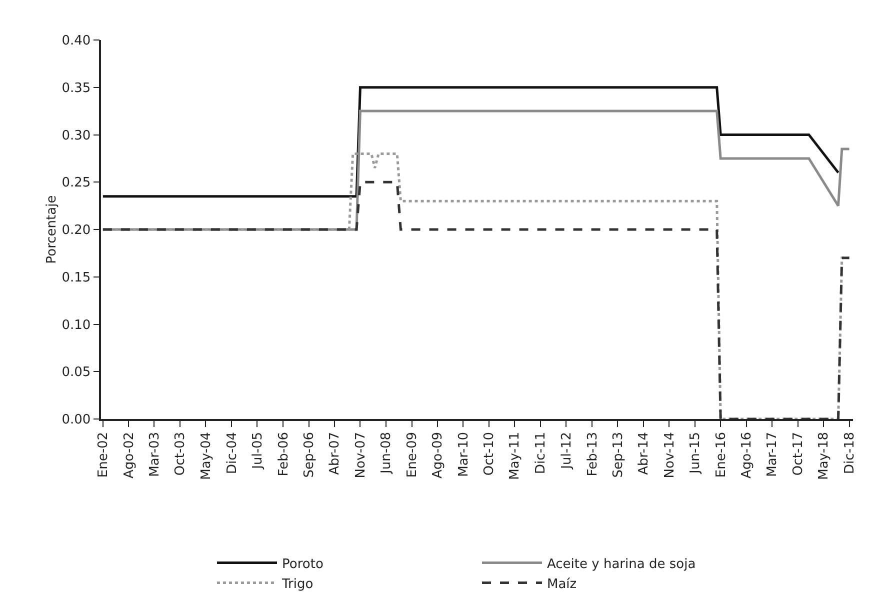 Image resolution: width=876 pixels, height=610 pixels. I want to click on legend-label: Trigo, so click(297, 584).